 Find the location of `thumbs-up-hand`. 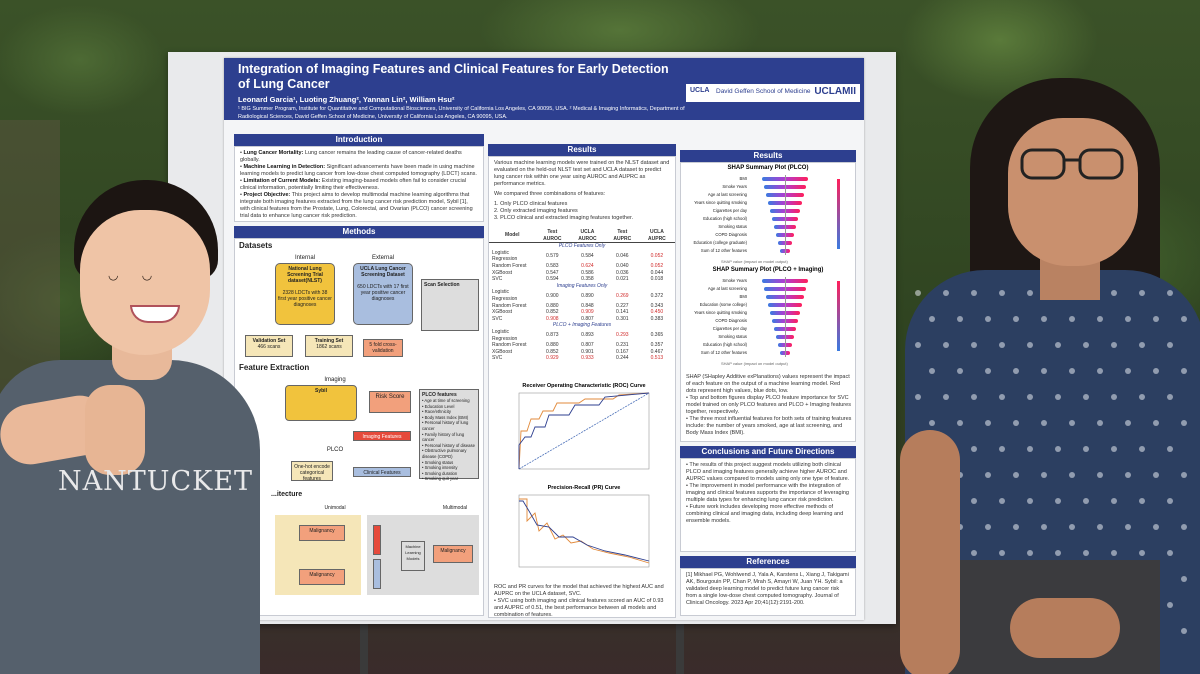

thumbs-up-hand is located at coordinates (115, 430).